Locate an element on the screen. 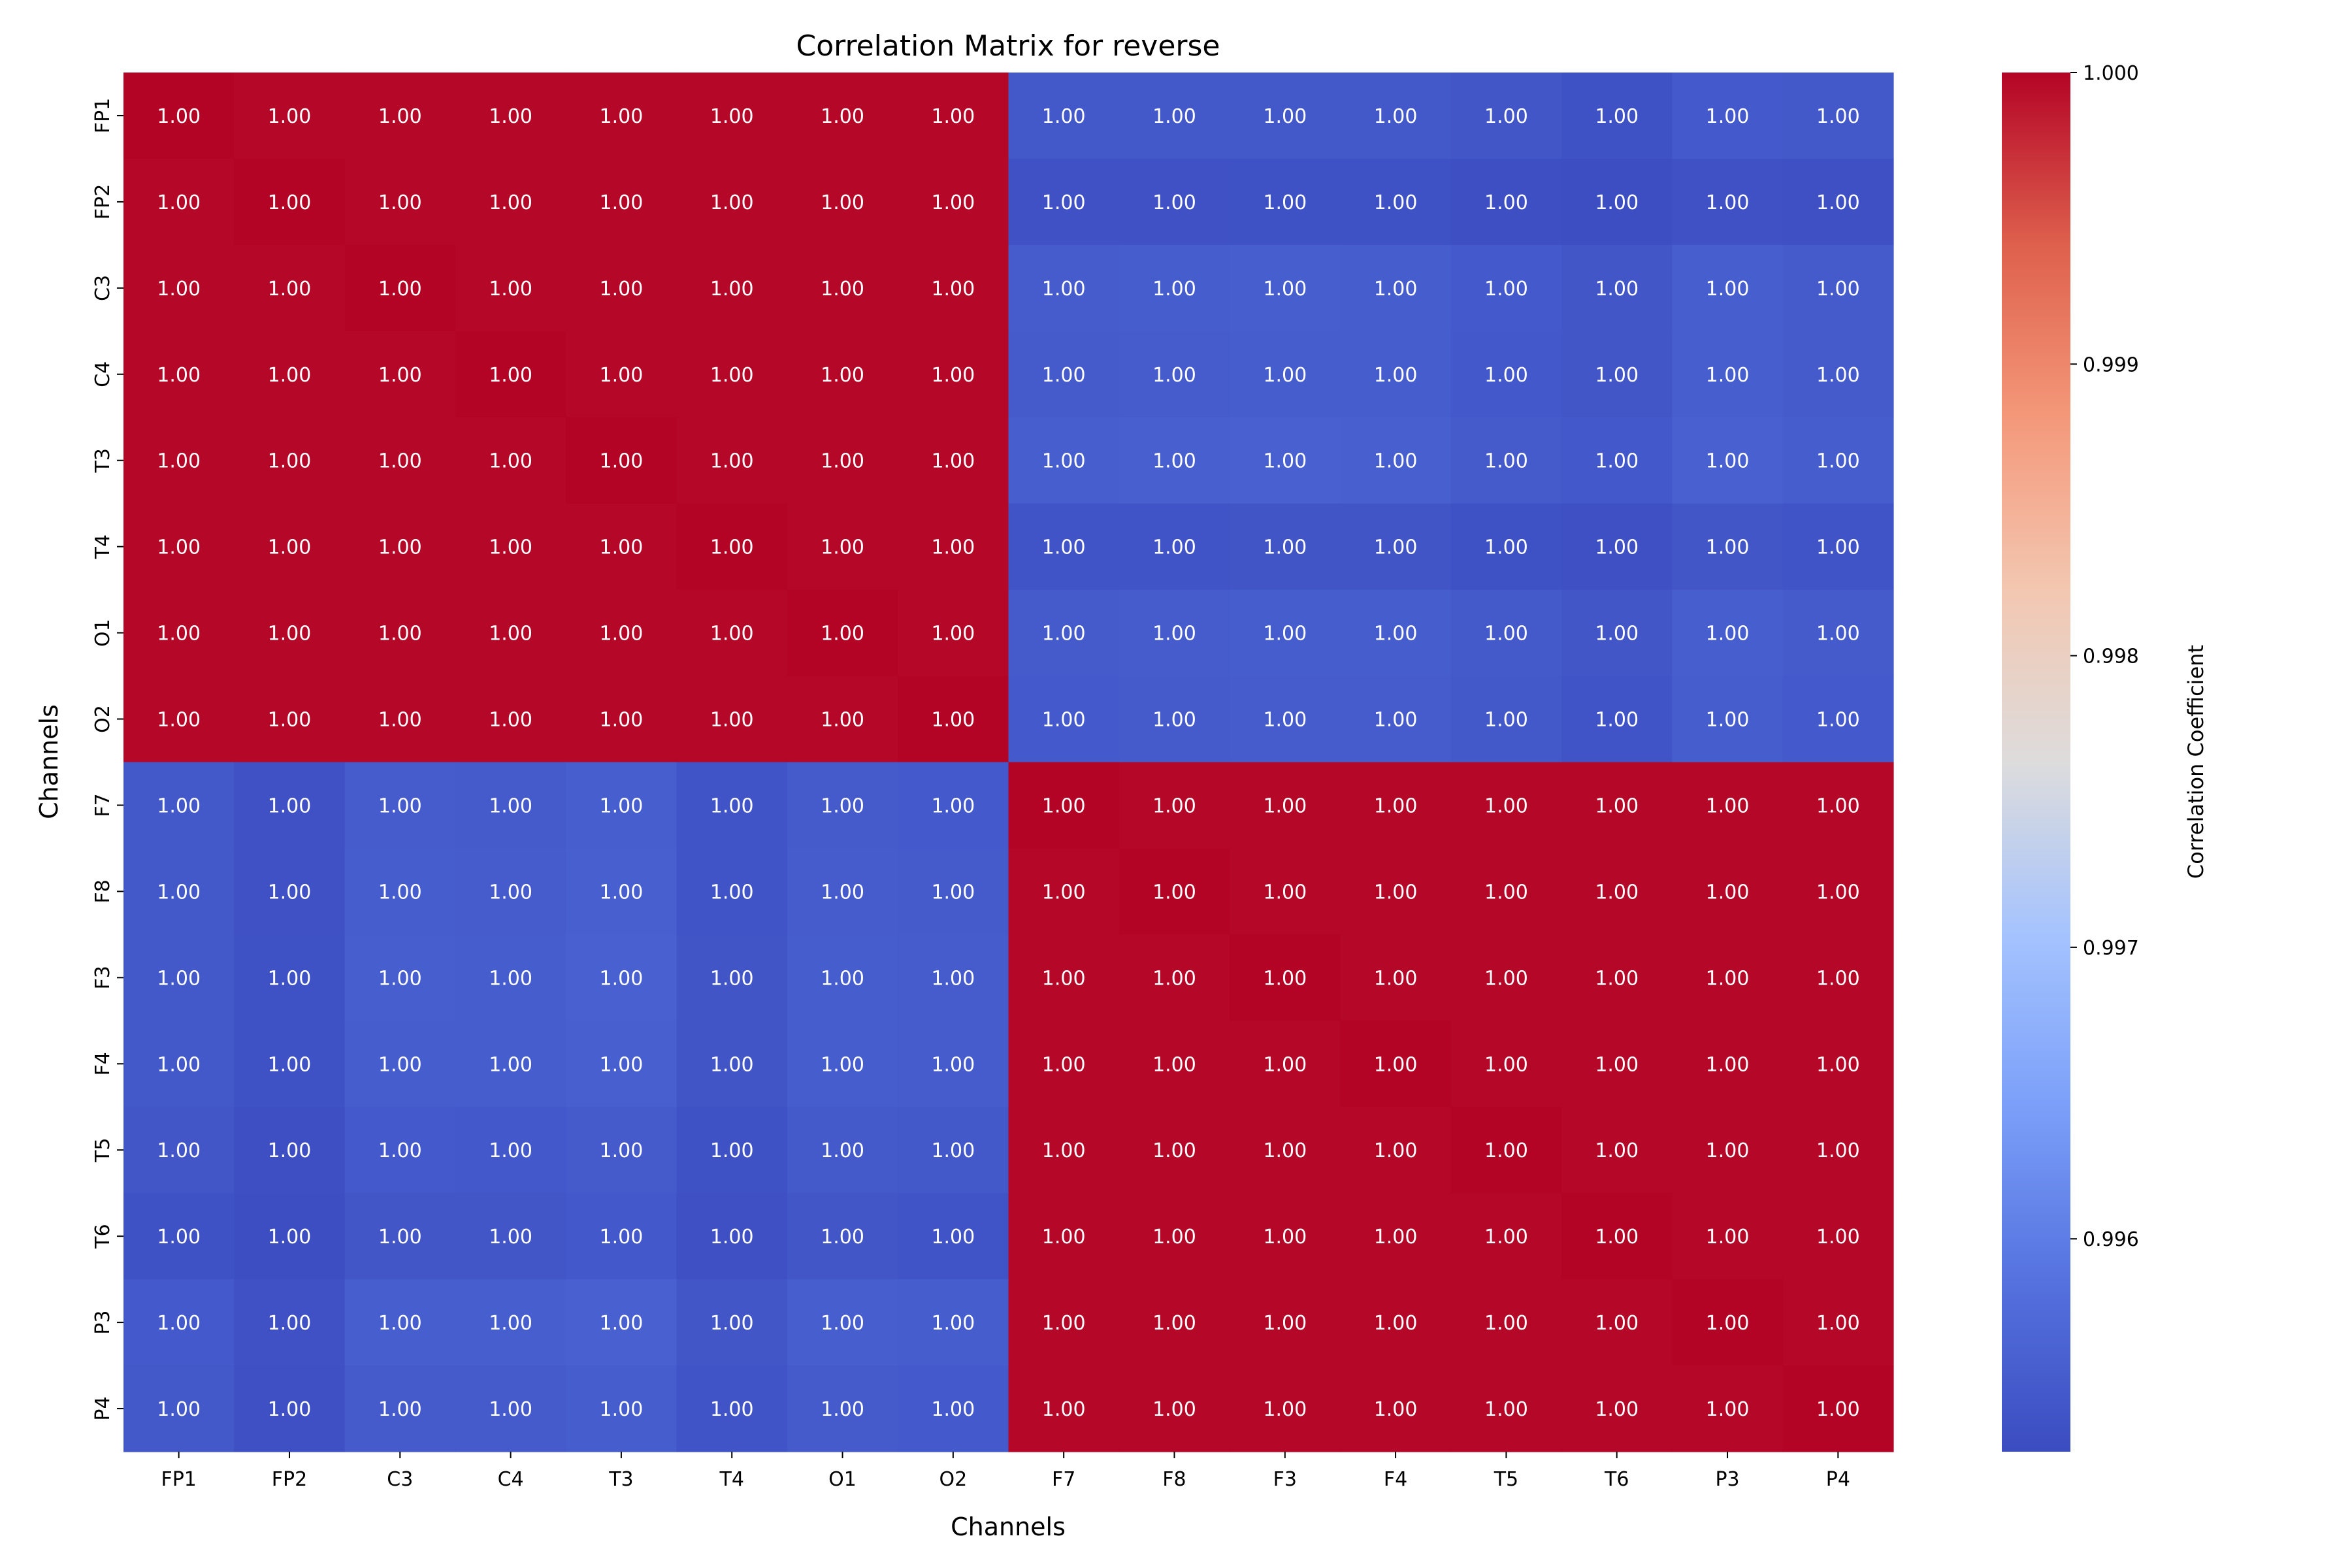 The height and width of the screenshot is (1568, 2352). cell-P4-F7 is located at coordinates (1064, 1408).